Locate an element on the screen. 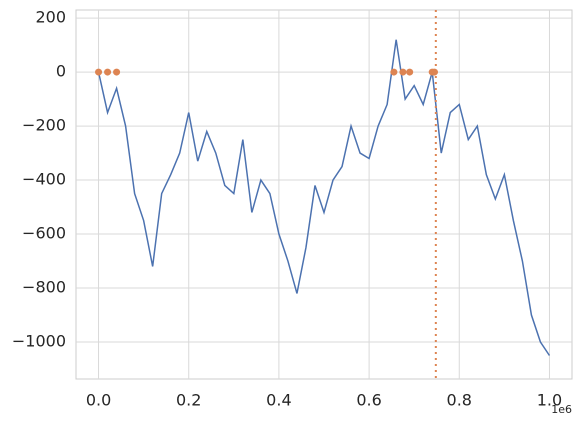  y-tick-label: −1000 is located at coordinates (39, 341).